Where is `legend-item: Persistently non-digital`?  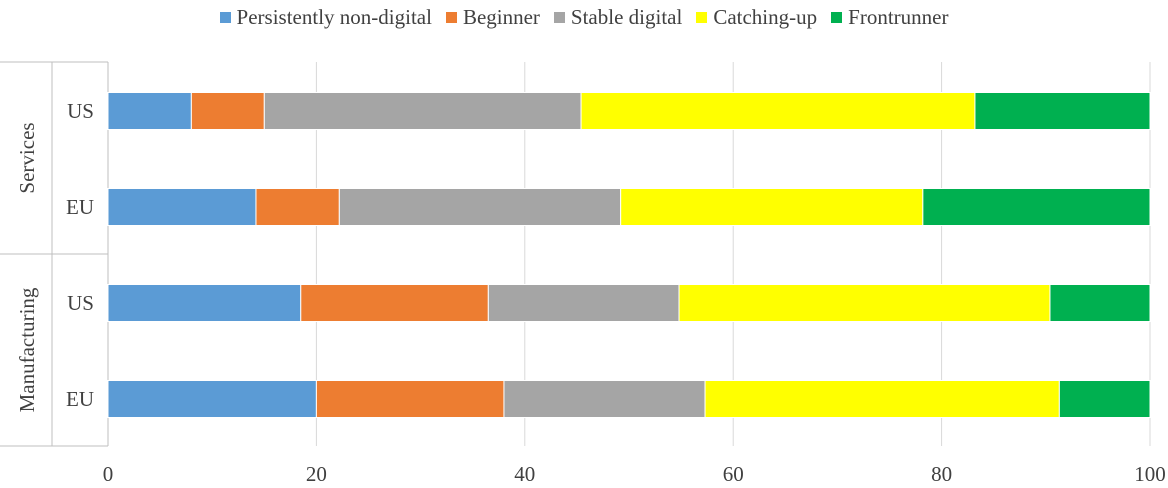
legend-item: Persistently non-digital is located at coordinates (325, 17).